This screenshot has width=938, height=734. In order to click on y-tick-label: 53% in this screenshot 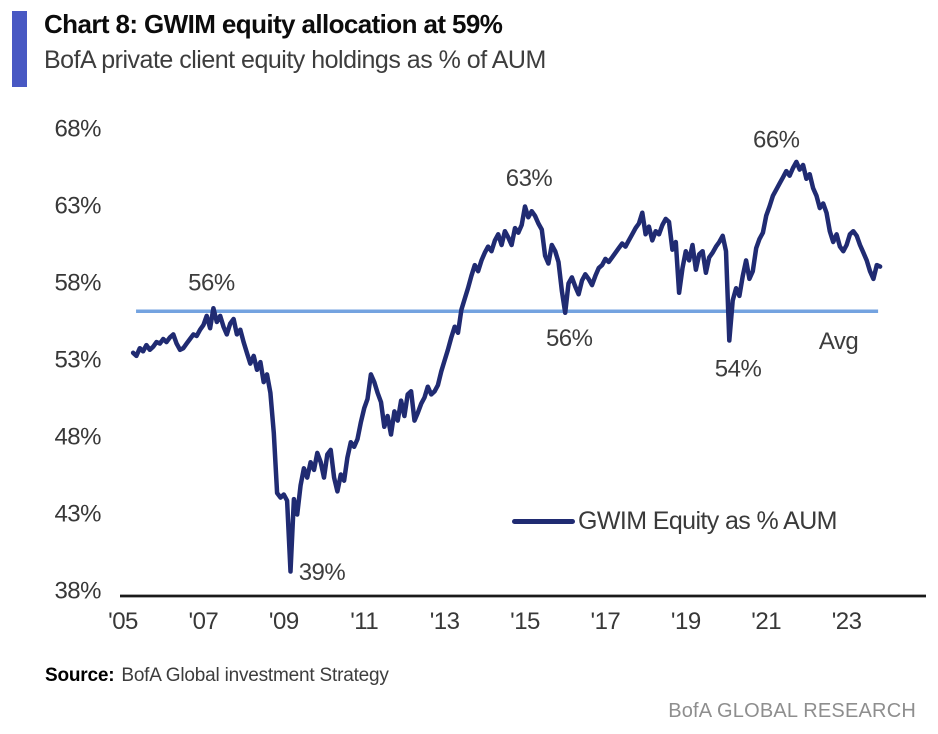, I will do `click(77, 360)`.